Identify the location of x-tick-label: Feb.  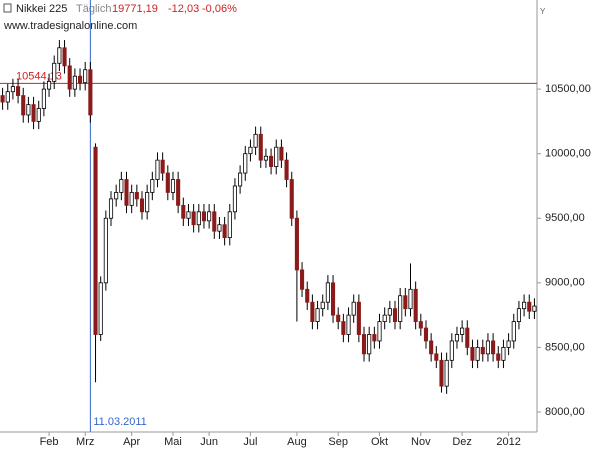
(49, 442).